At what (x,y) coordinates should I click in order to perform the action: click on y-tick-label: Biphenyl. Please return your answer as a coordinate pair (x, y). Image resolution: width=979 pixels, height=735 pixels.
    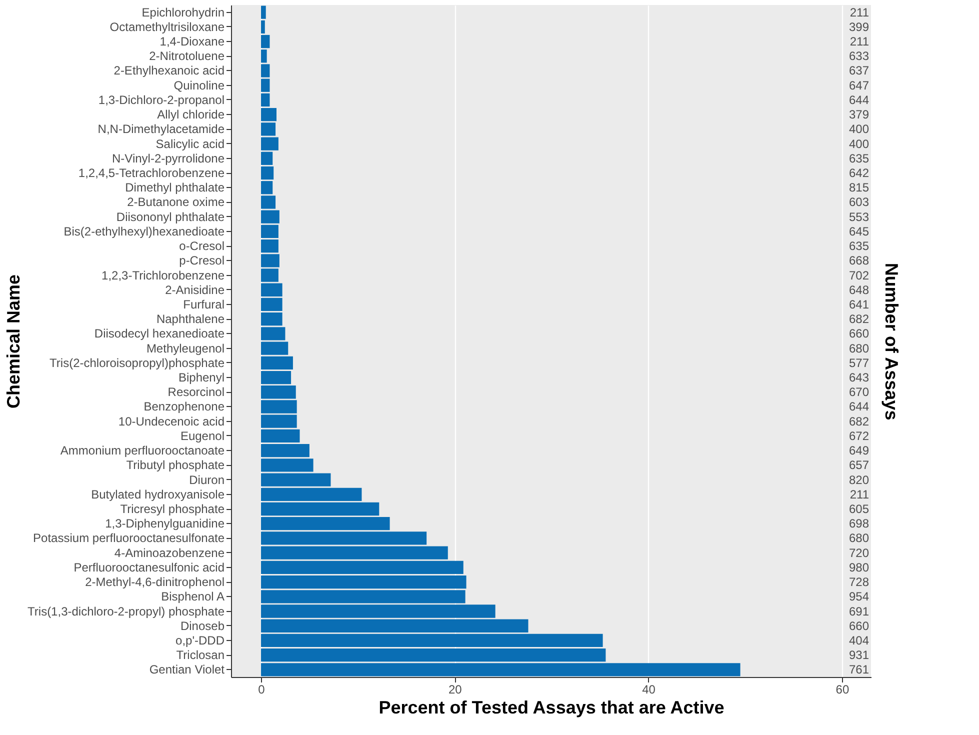
    Looking at the image, I should click on (201, 377).